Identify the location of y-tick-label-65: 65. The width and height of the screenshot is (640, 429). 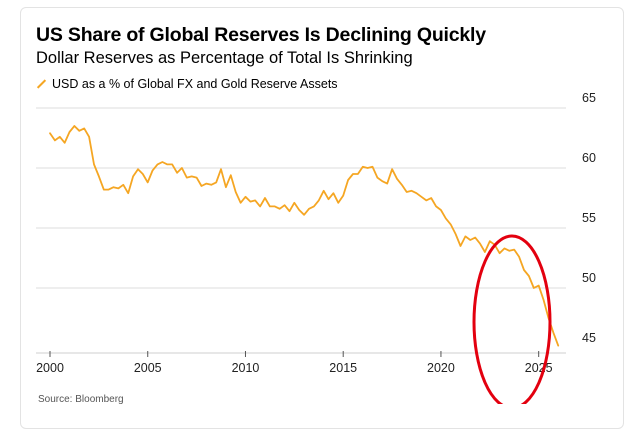
(589, 98).